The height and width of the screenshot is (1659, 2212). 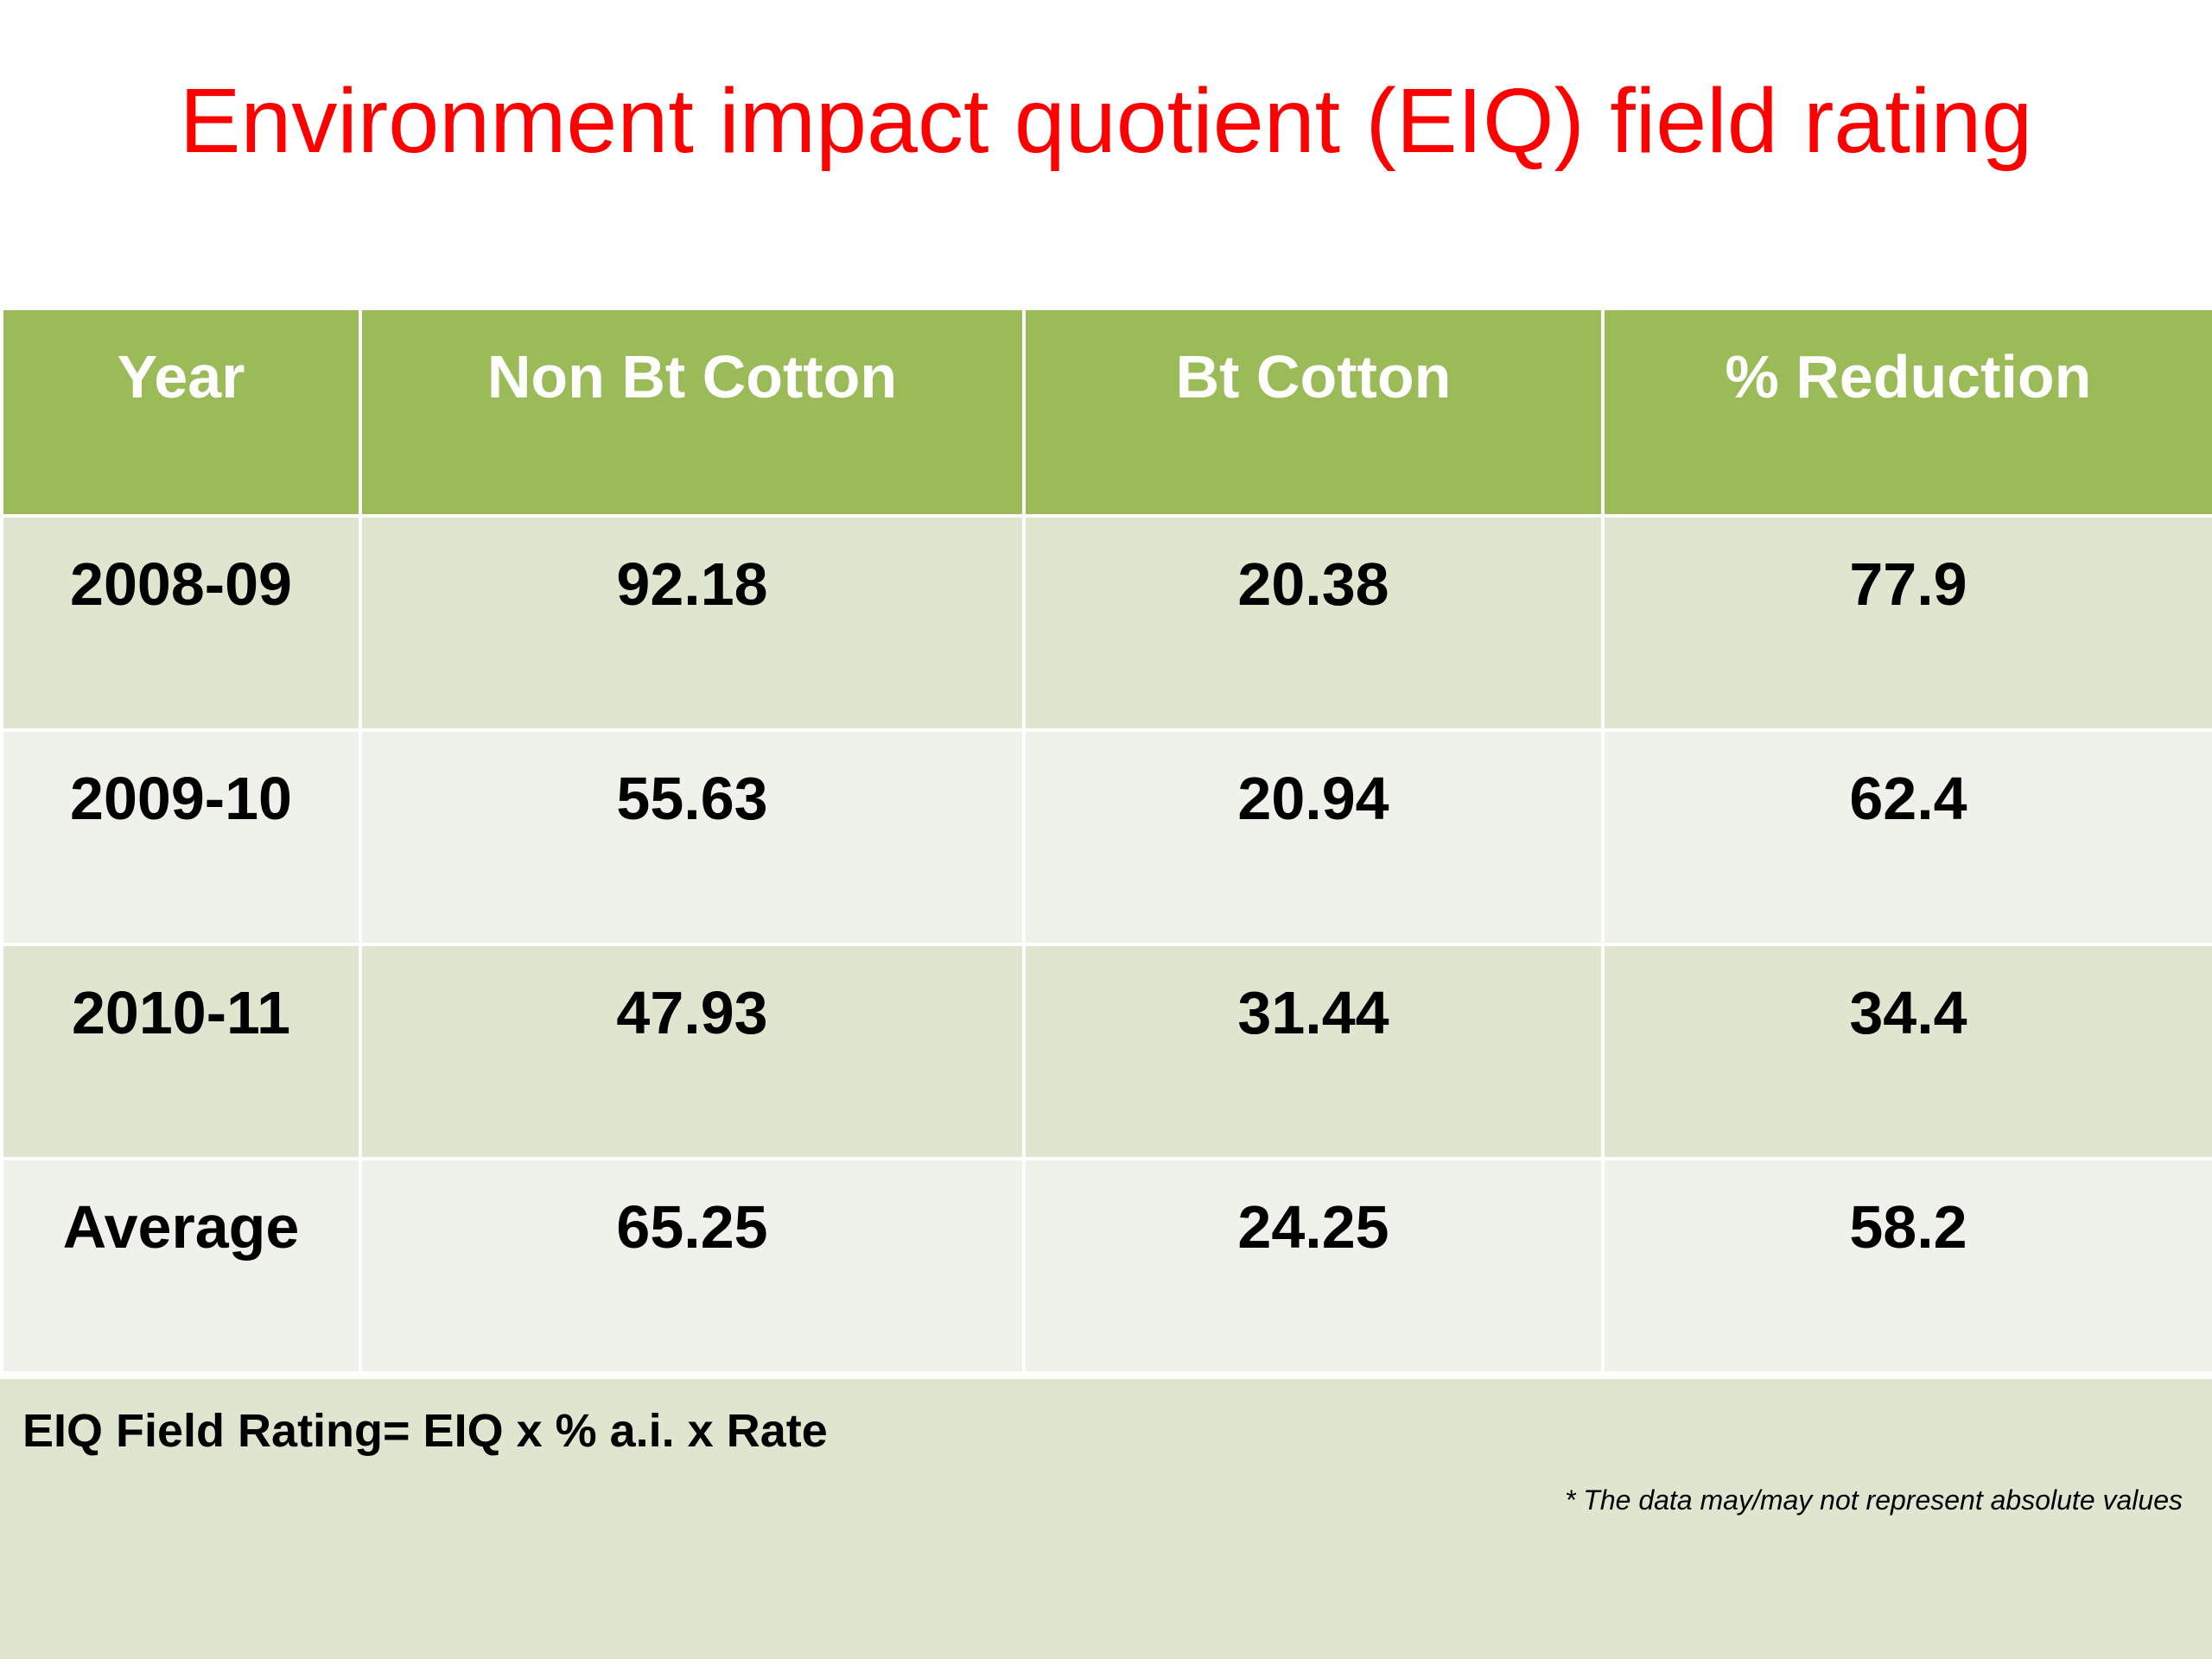 I want to click on table-row: 2009-10 55.63 20.94 62.4, so click(x=1106, y=837).